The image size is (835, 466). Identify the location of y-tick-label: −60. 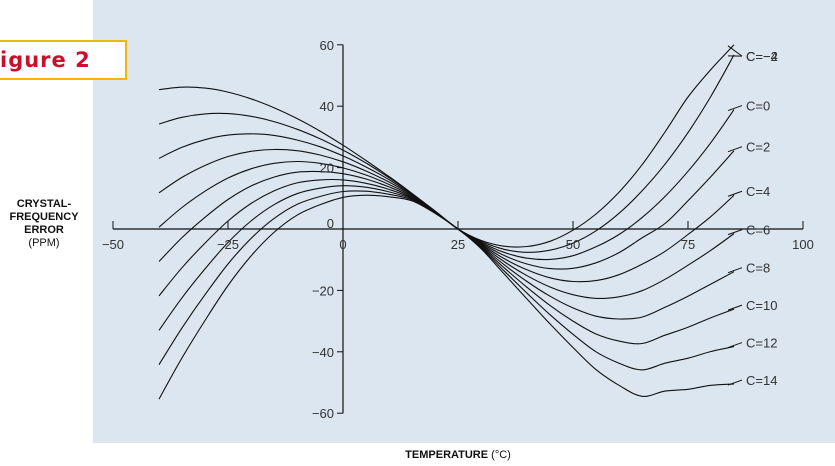
(323, 413).